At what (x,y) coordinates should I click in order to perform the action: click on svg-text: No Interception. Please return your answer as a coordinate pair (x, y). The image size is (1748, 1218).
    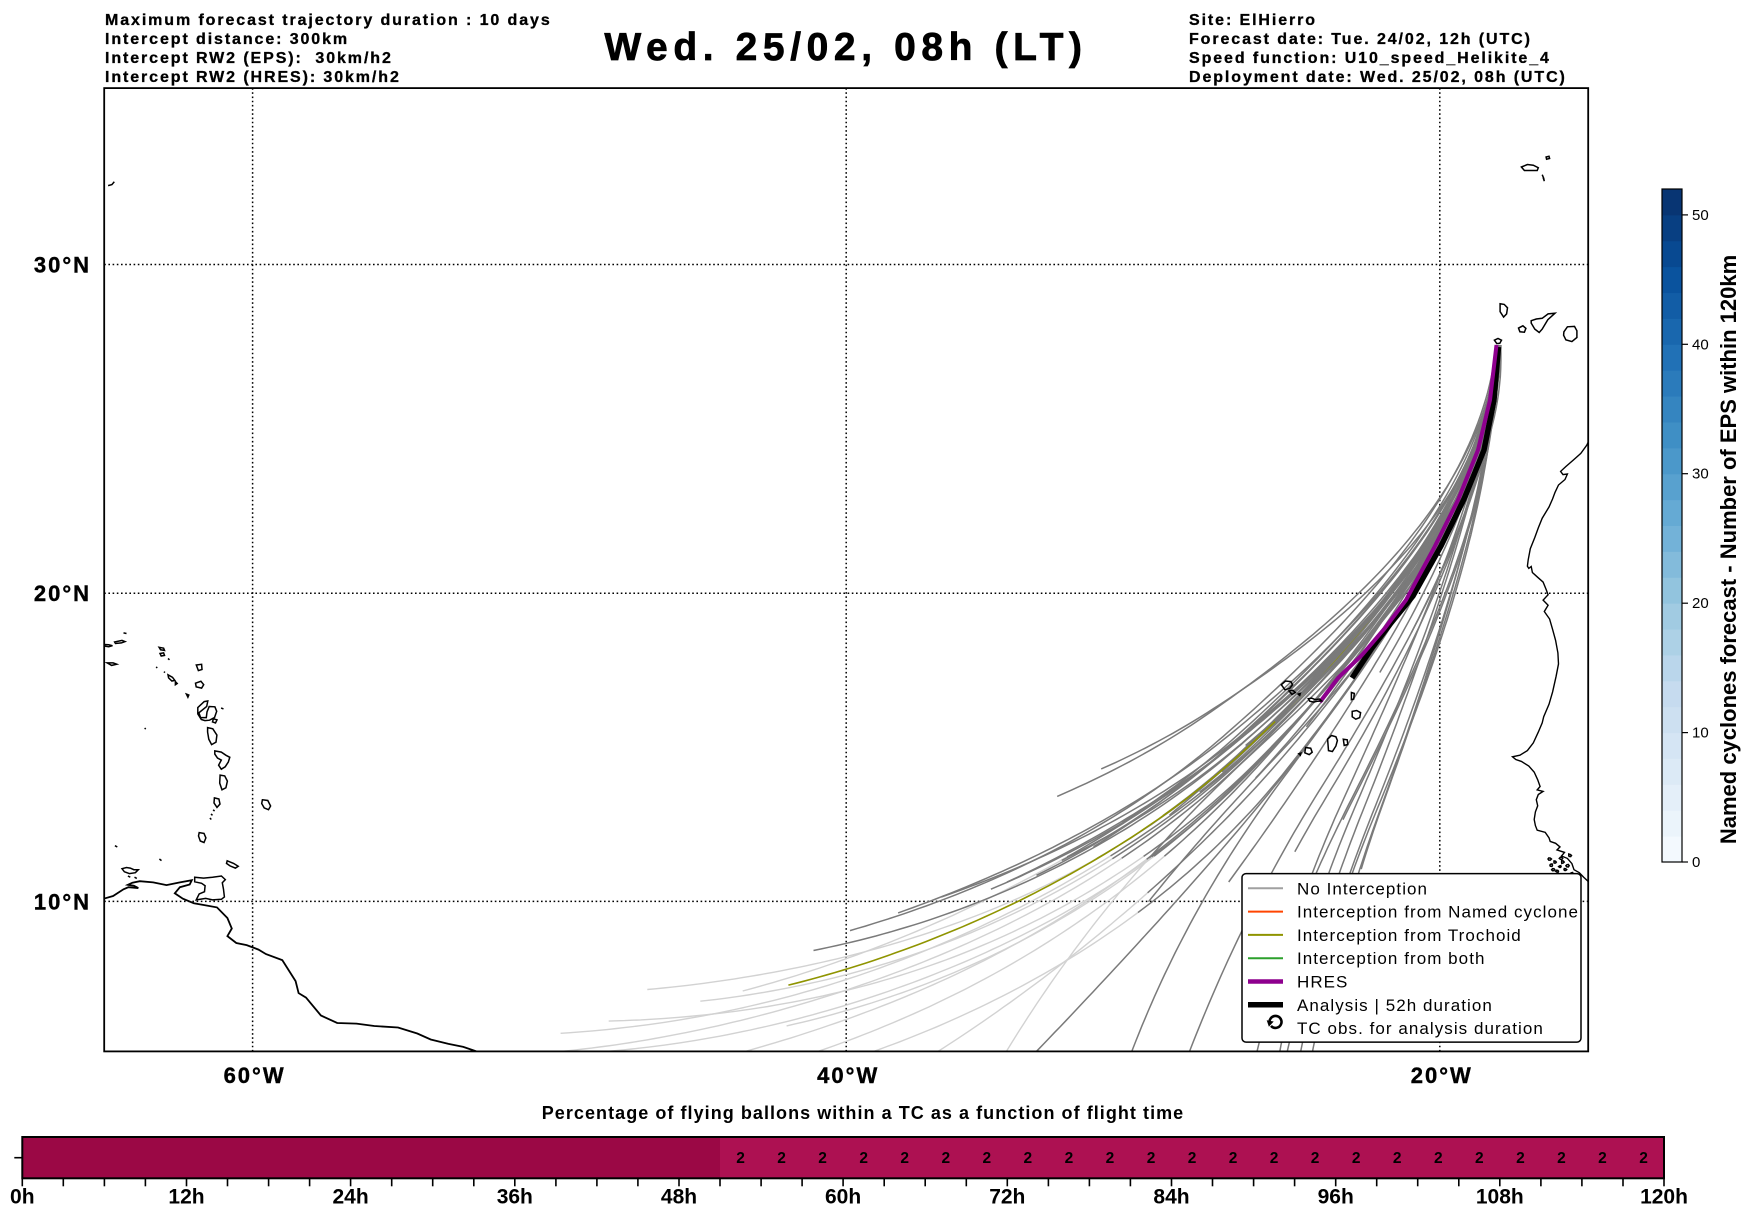
    Looking at the image, I should click on (1362, 888).